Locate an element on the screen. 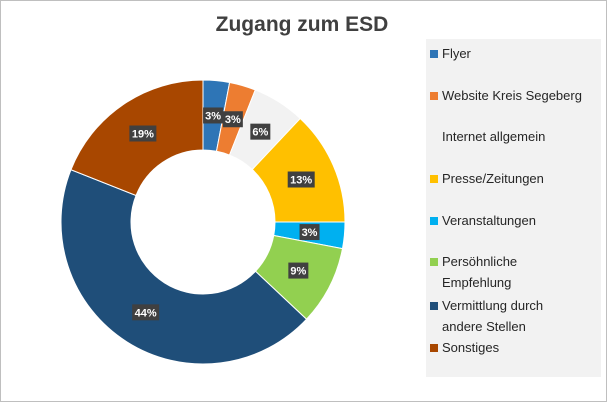 The width and height of the screenshot is (607, 402). data-label-text: 13% is located at coordinates (301, 181).